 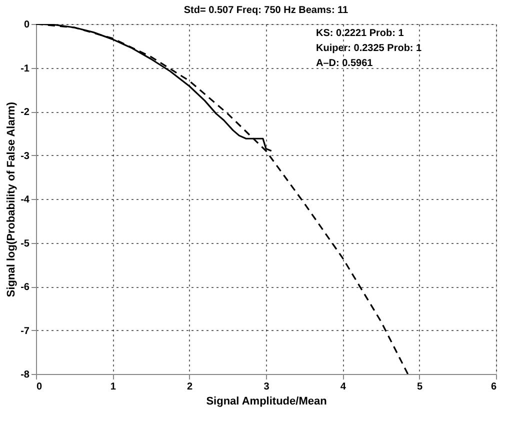 I want to click on x-tick-label: 3, so click(x=267, y=387).